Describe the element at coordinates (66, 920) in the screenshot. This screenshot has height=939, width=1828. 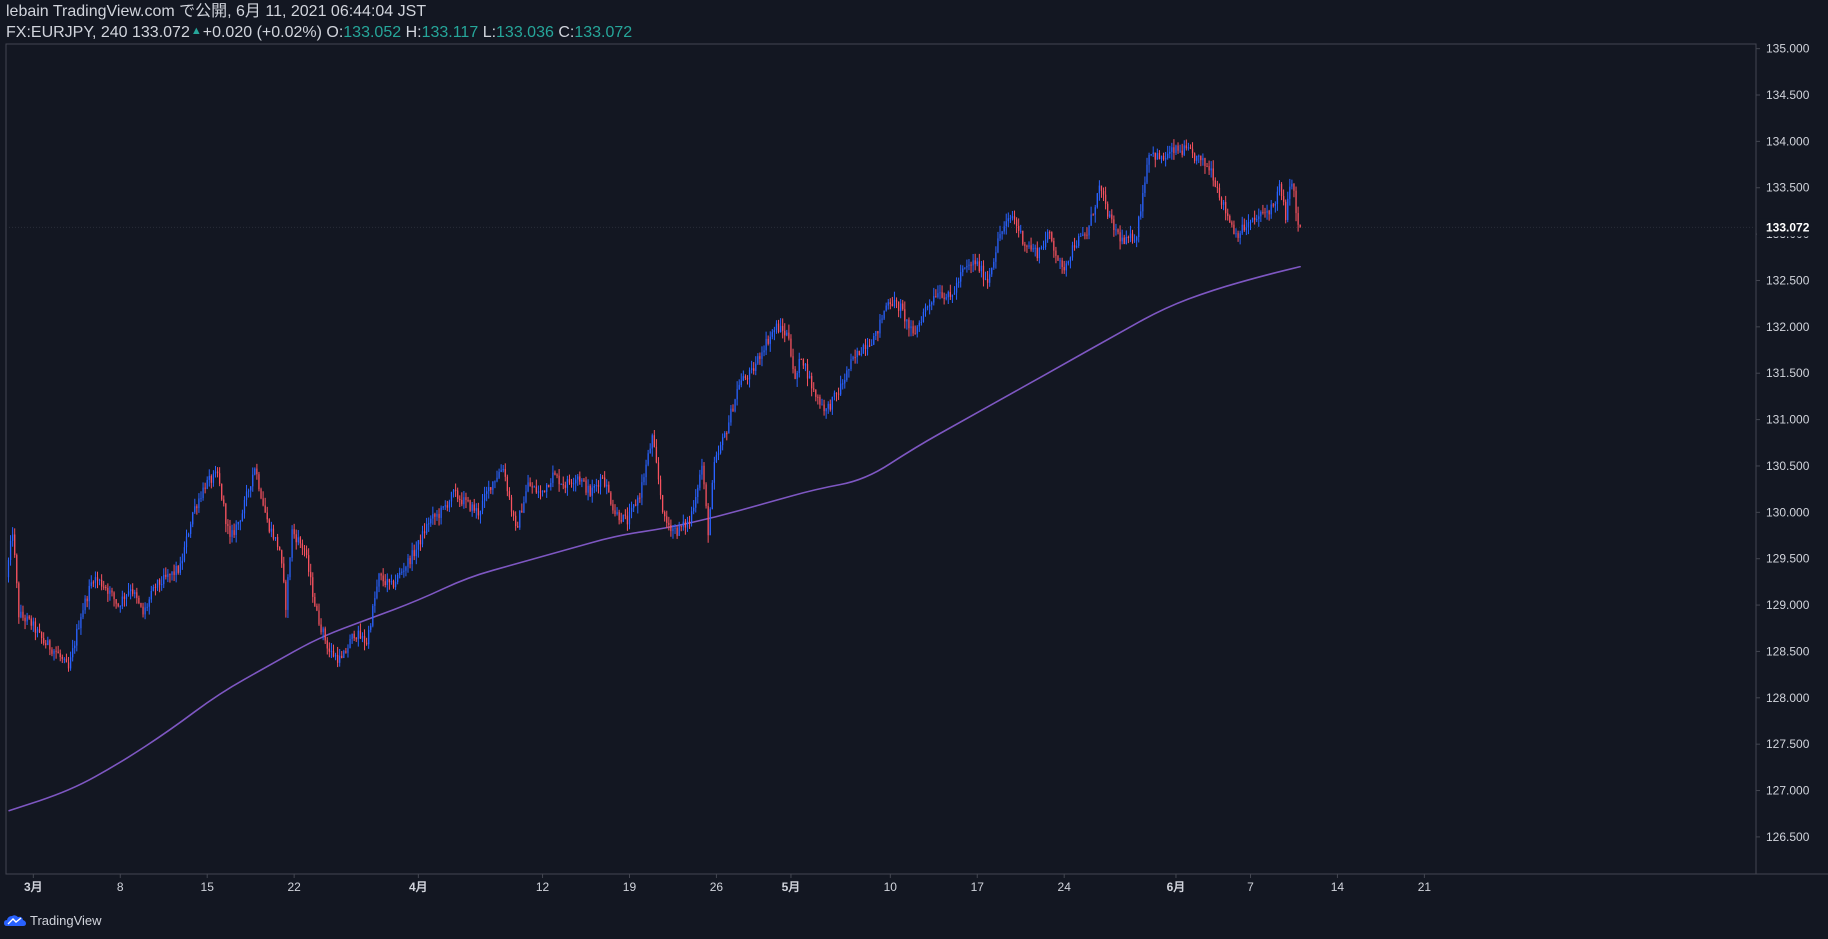
I see `brand-label: TradingView` at that location.